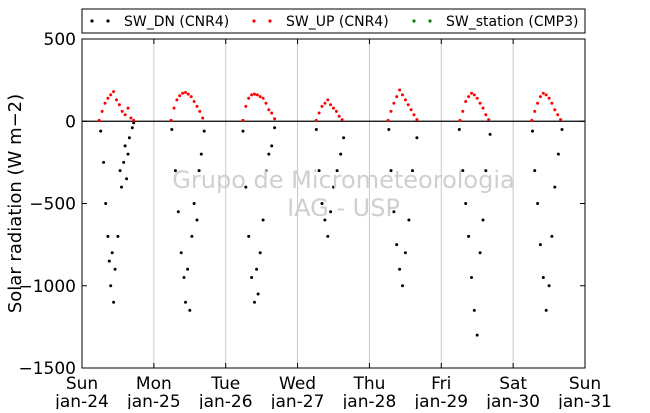 The width and height of the screenshot is (650, 413). What do you see at coordinates (343, 180) in the screenshot?
I see `watermark-line: Grupo de Micrometeorologia` at bounding box center [343, 180].